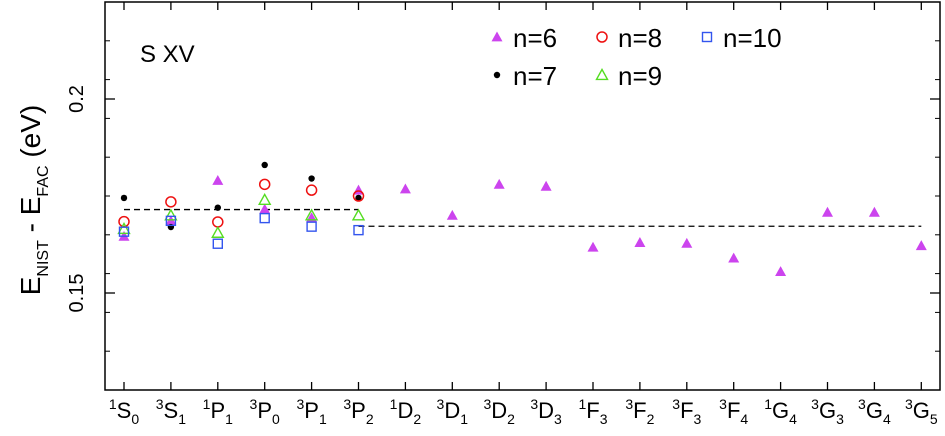 The width and height of the screenshot is (945, 436). I want to click on x-tick-label: 3P0, so click(265, 411).